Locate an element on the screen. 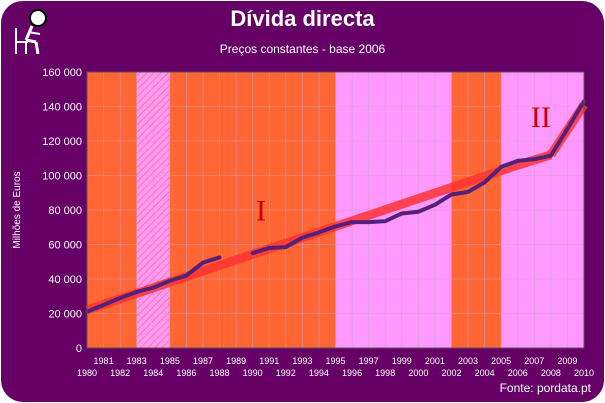  x-tick-label: 1980 is located at coordinates (87, 373).